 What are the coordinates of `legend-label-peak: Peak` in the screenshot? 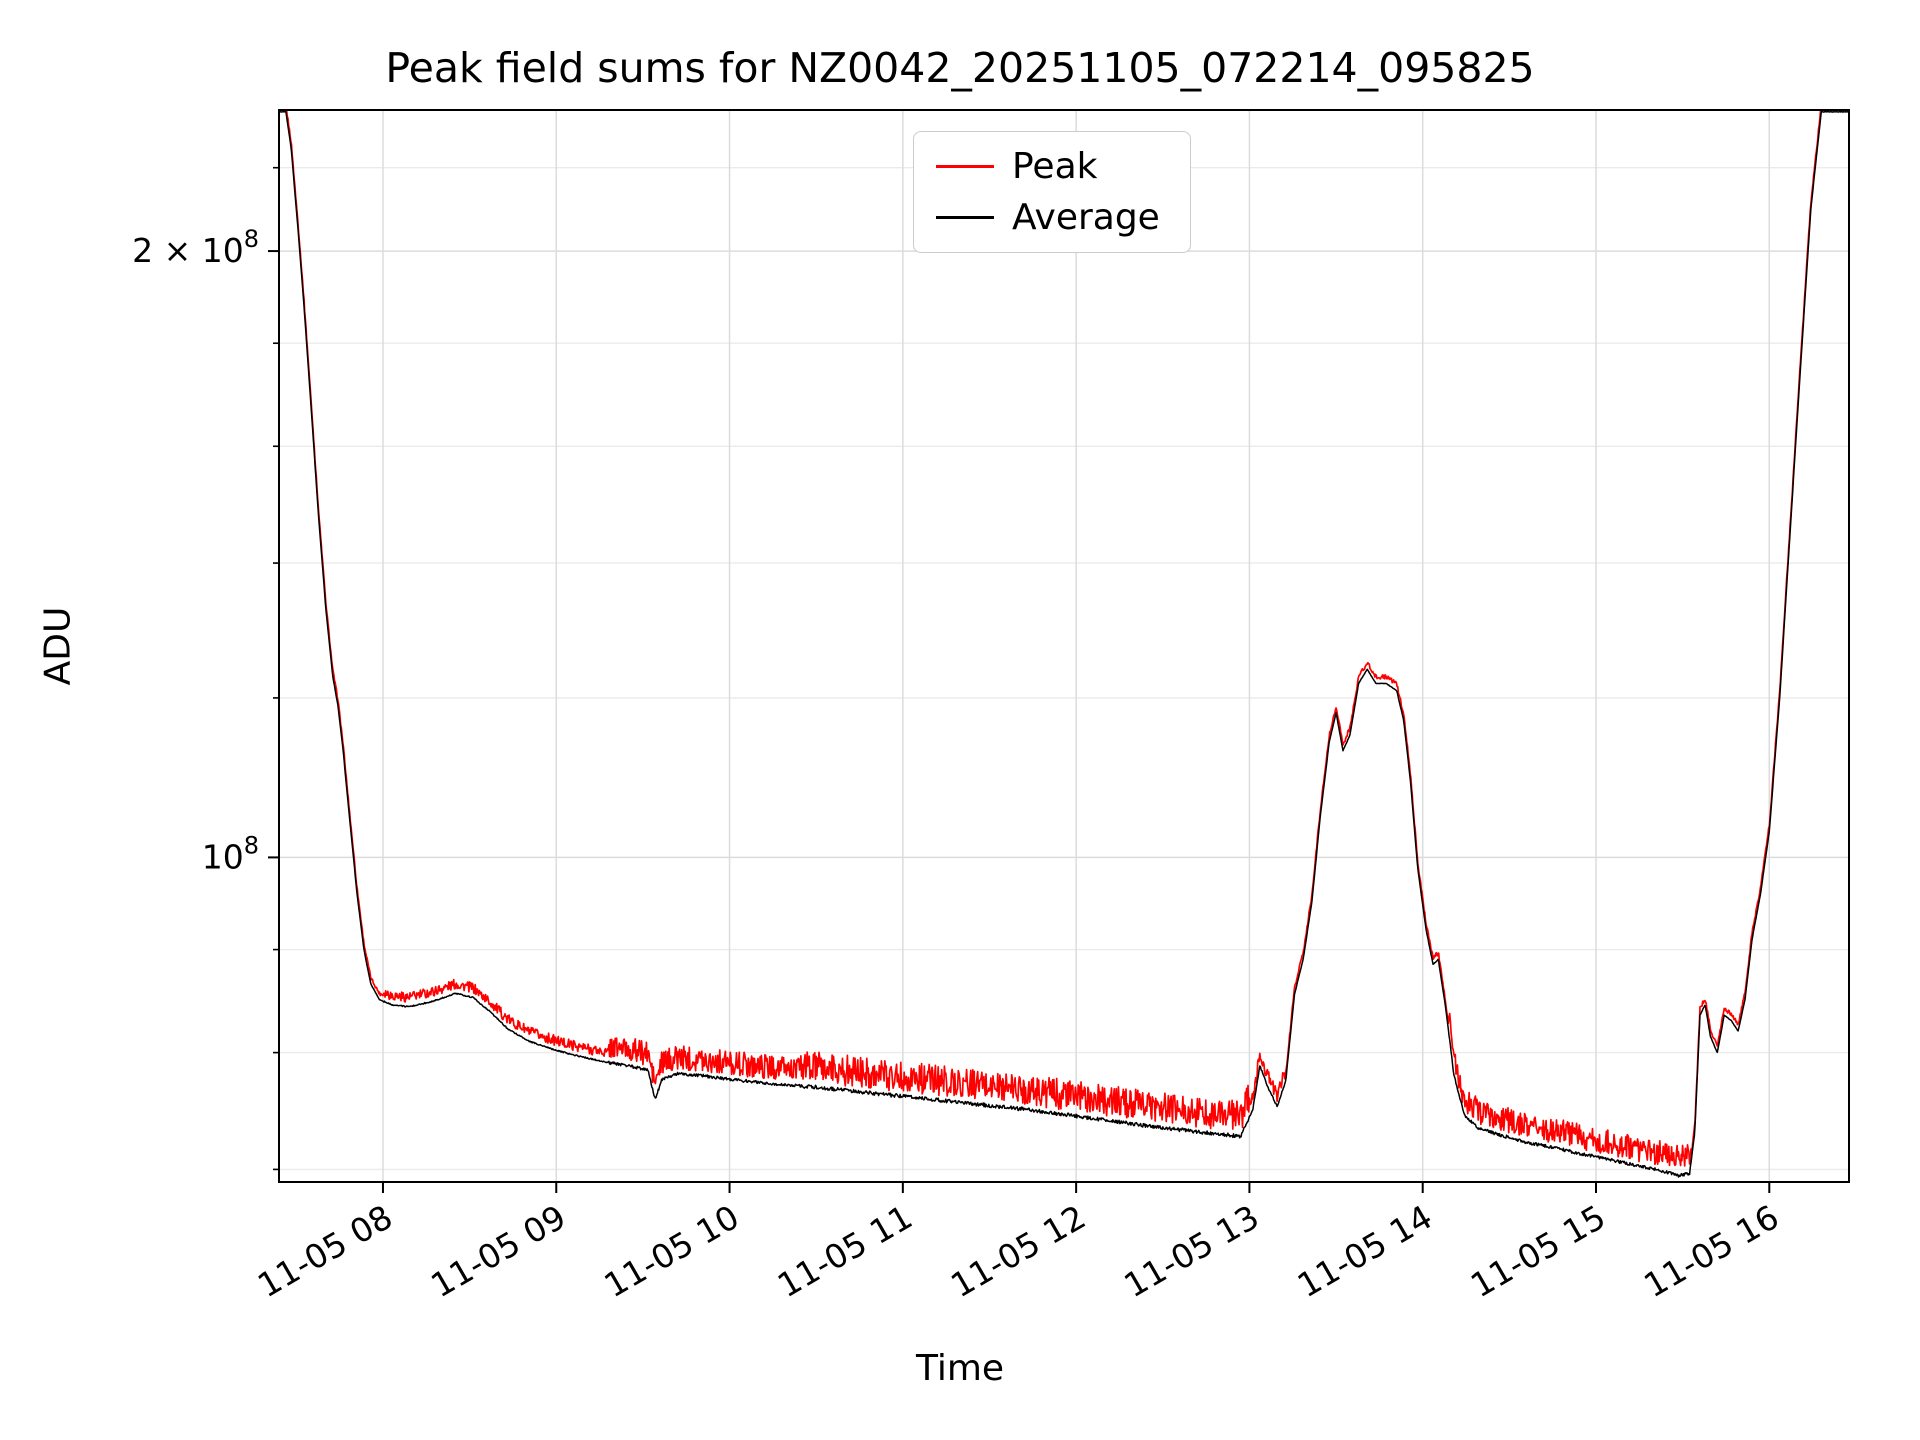 It's located at (1055, 166).